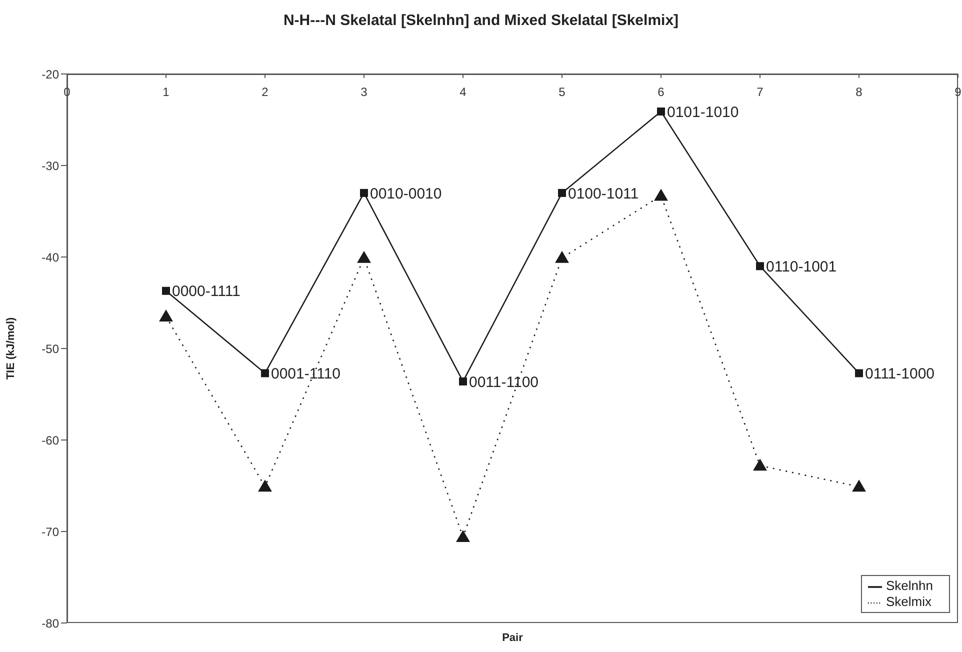 This screenshot has height=652, width=962. Describe the element at coordinates (463, 92) in the screenshot. I see `x-tick-label: 4` at that location.